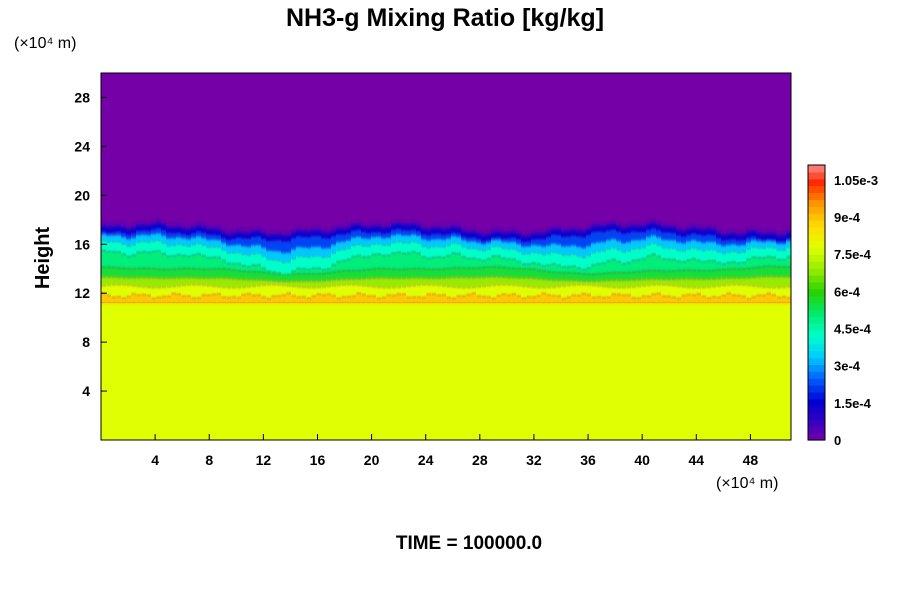 The image size is (900, 600). I want to click on colorbar-frame, so click(816, 302).